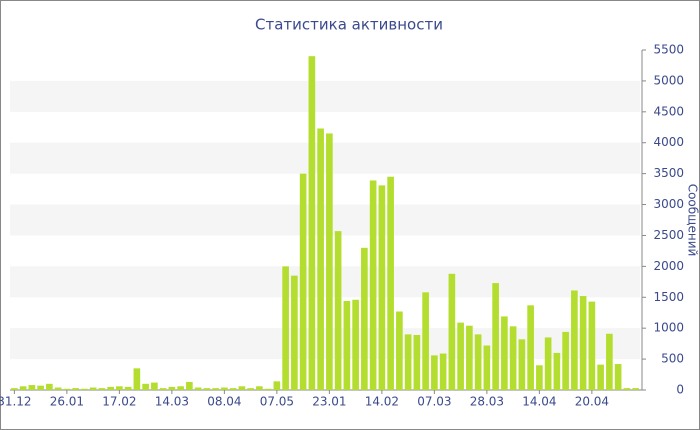  Describe the element at coordinates (668, 235) in the screenshot. I see `y-tick-label: 2500` at that location.